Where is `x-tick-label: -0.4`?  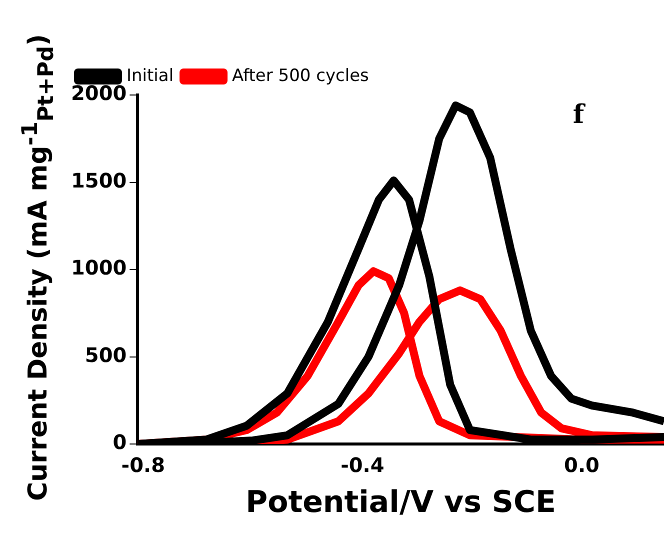
x-tick-label: -0.4 is located at coordinates (362, 465).